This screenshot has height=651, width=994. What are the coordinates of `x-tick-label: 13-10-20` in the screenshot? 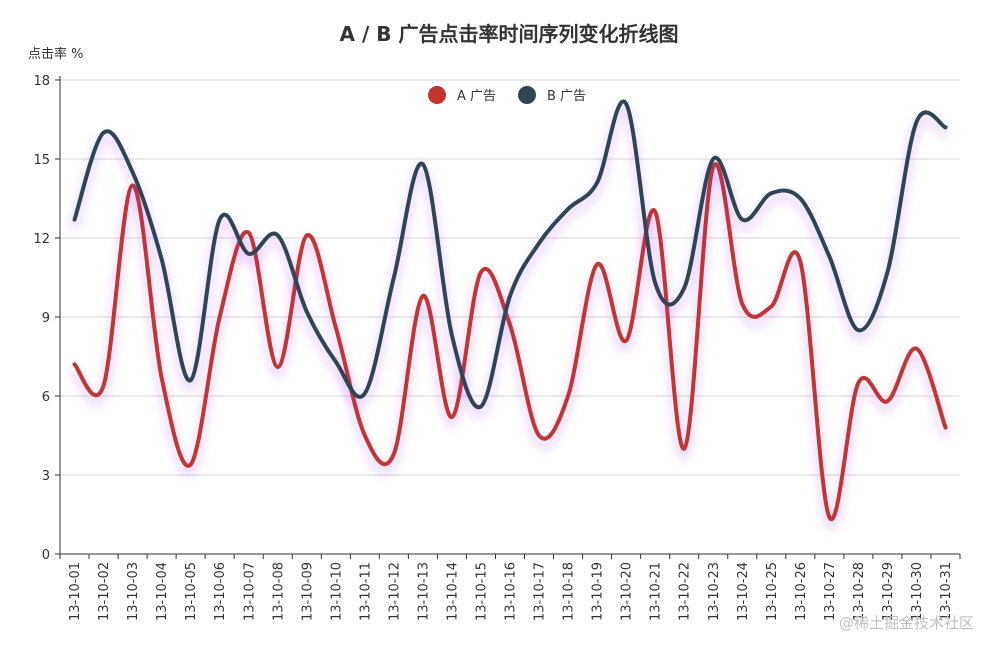 It's located at (627, 591).